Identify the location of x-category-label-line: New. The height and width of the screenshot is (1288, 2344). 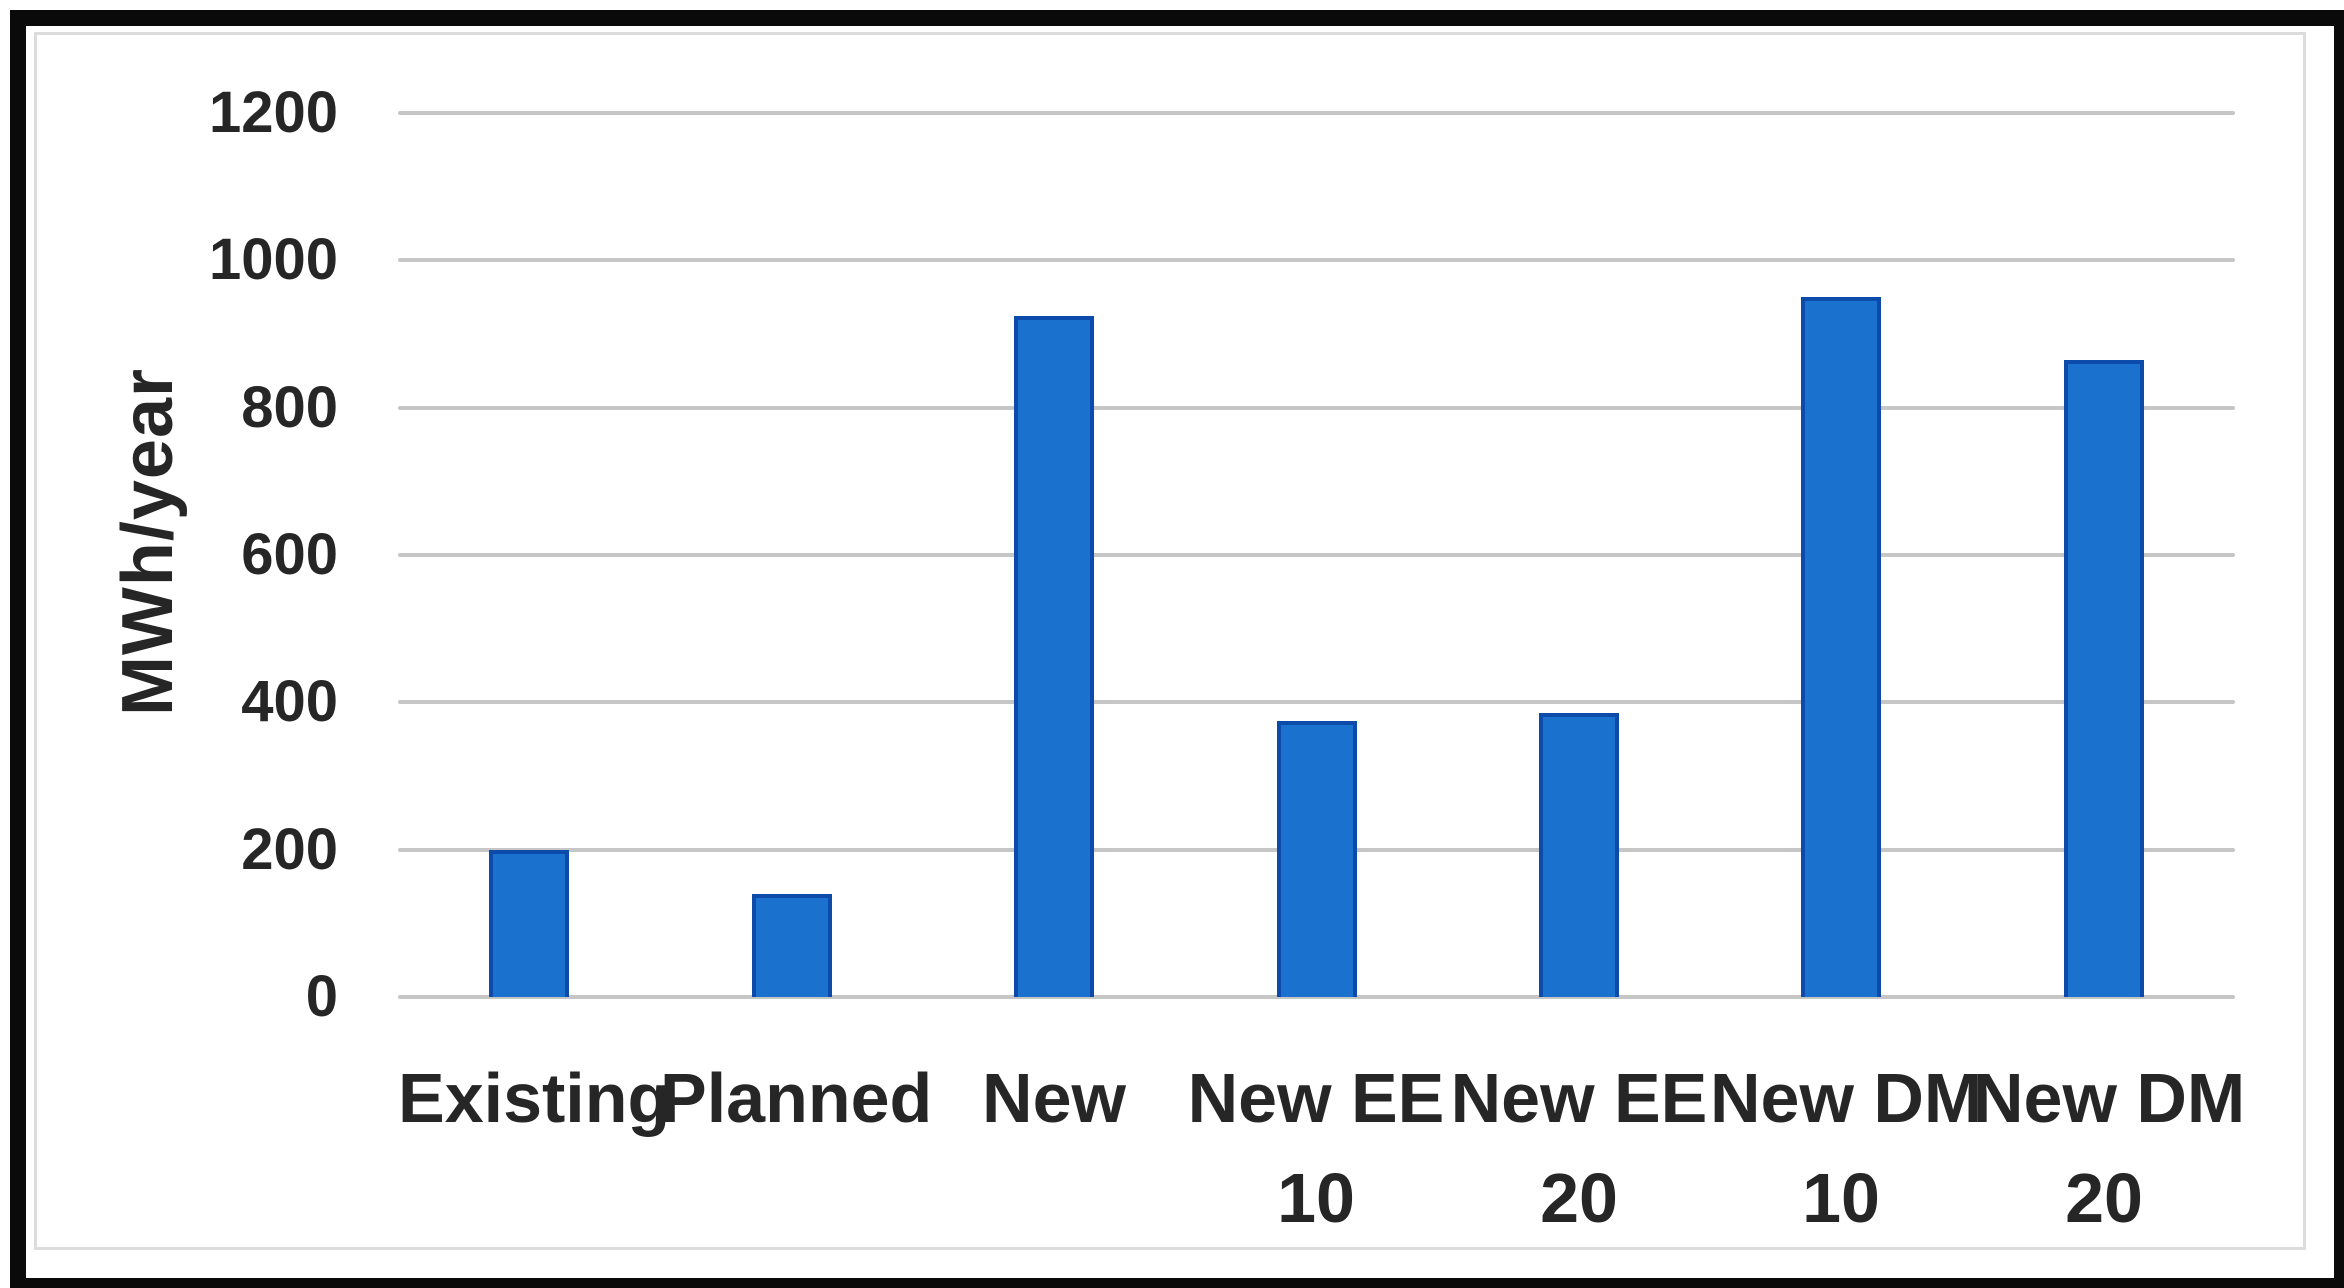
(1054, 1098).